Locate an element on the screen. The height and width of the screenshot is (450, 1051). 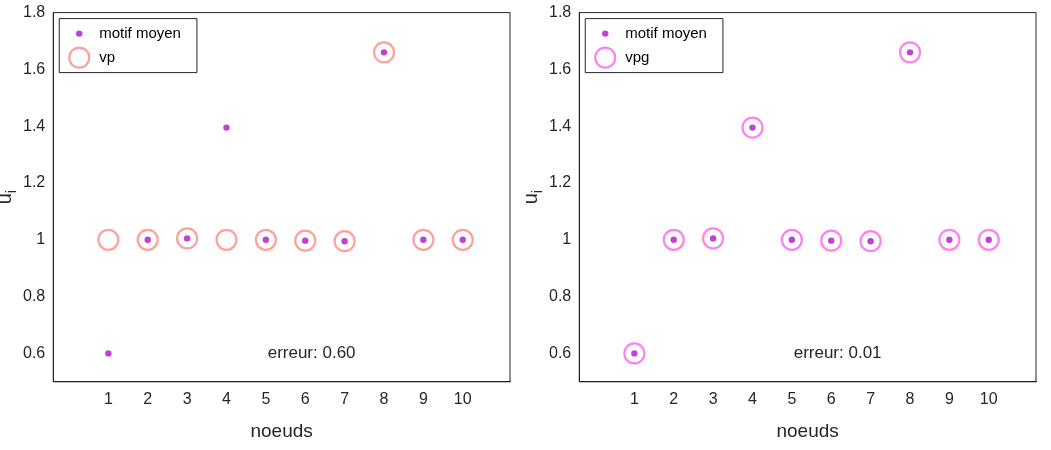
annotation: erreur: 0.01 is located at coordinates (837, 353).